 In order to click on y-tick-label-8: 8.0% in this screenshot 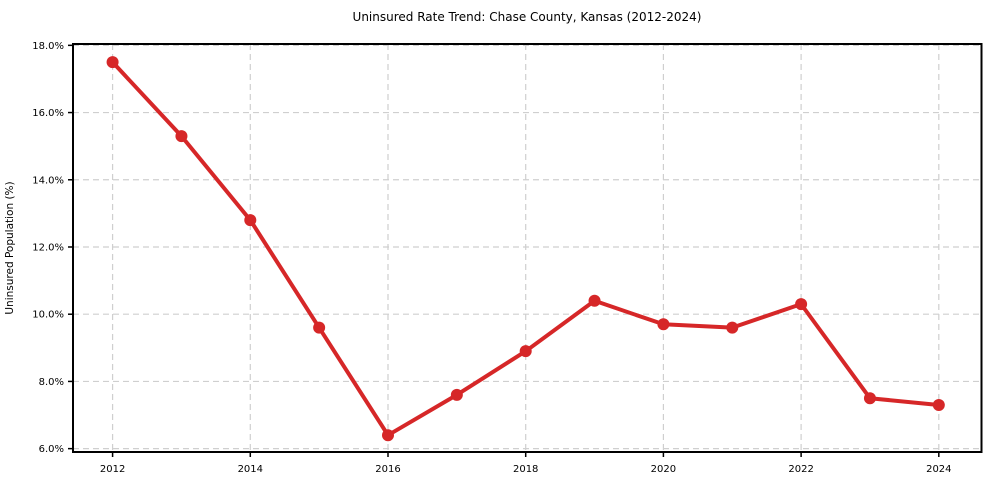, I will do `click(51, 382)`.